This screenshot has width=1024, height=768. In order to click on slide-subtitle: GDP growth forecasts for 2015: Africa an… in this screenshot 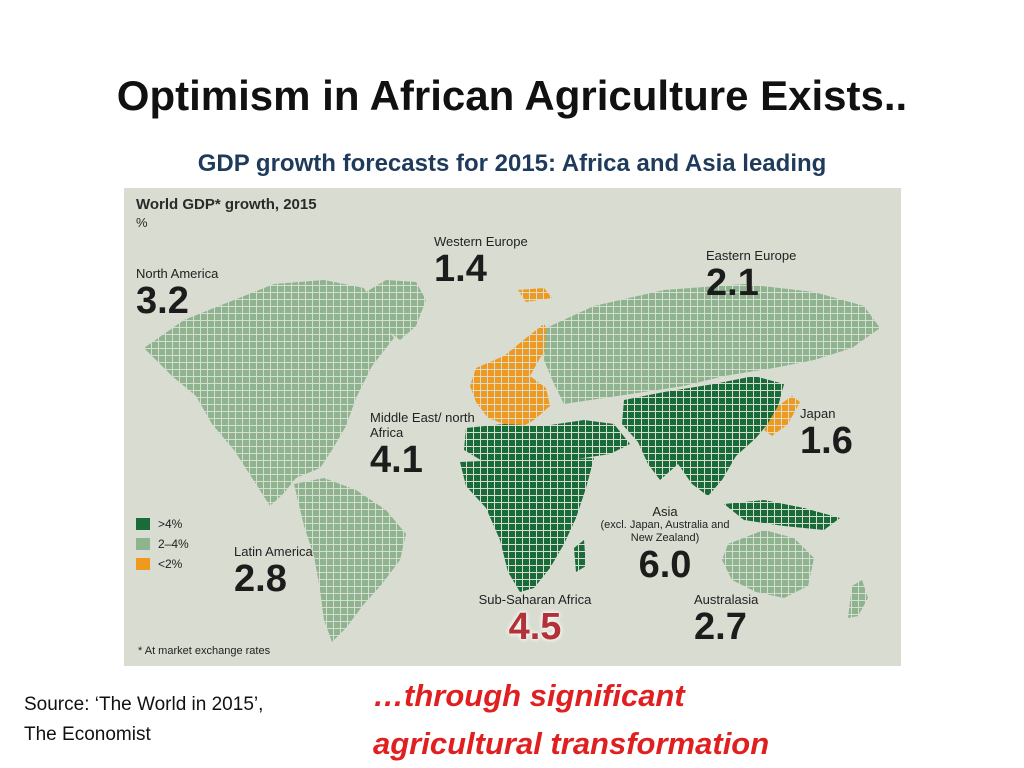, I will do `click(512, 163)`.